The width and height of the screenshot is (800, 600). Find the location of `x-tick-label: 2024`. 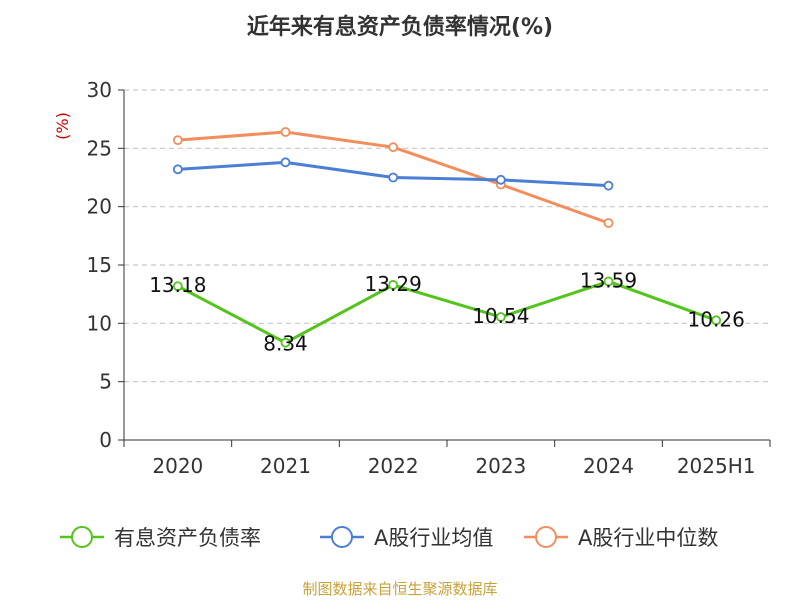

x-tick-label: 2024 is located at coordinates (608, 466).